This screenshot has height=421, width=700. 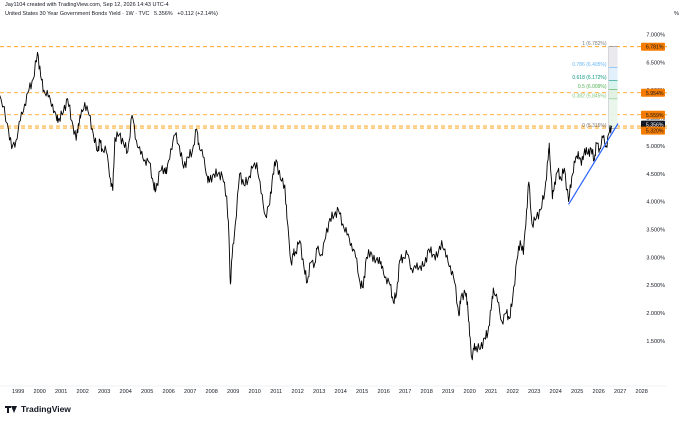 What do you see at coordinates (147, 392) in the screenshot?
I see `x-tick-label: 2005` at bounding box center [147, 392].